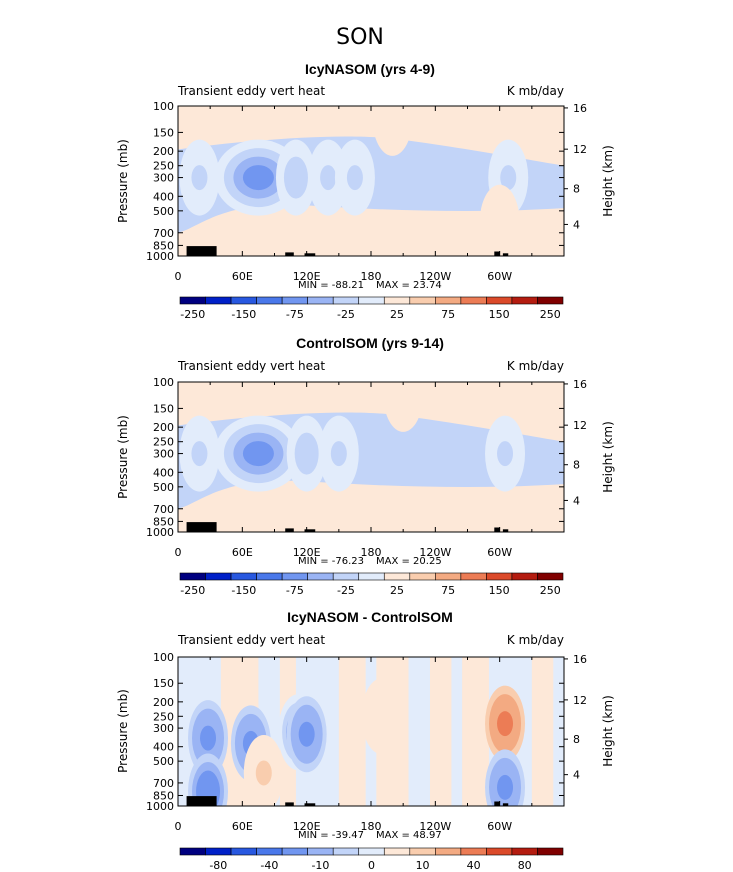 The height and width of the screenshot is (872, 733). What do you see at coordinates (218, 865) in the screenshot?
I see `colorbar-label: -80` at bounding box center [218, 865].